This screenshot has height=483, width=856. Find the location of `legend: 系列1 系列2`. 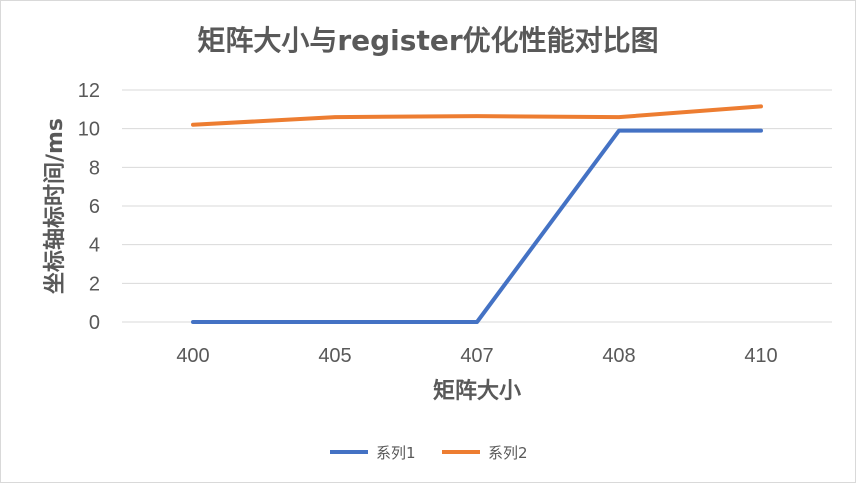

legend: 系列1 系列2 is located at coordinates (429, 453).